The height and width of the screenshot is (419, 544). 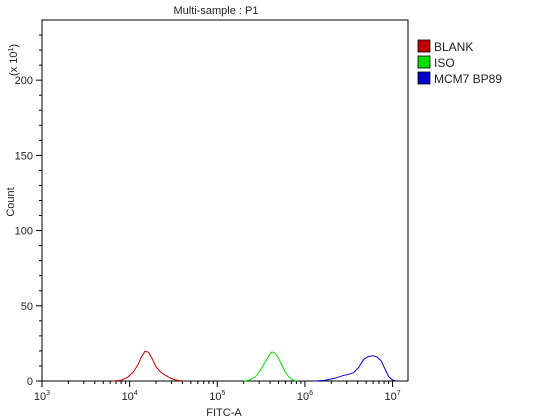 I want to click on legend: BLANK ISO MCM7 BP89, so click(x=459, y=62).